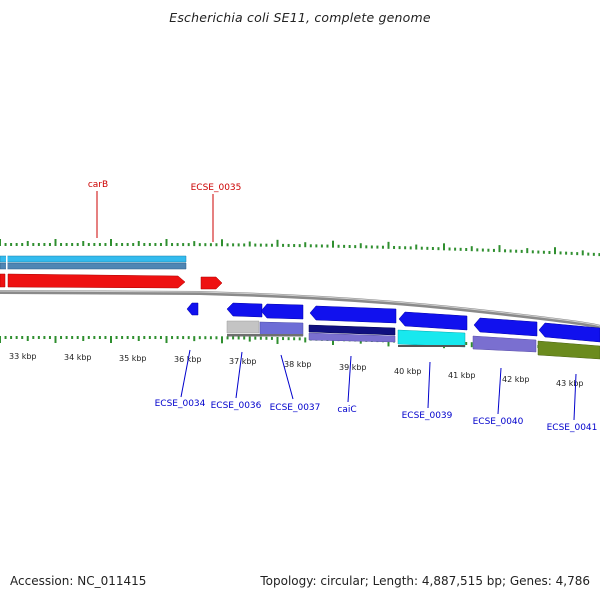 This screenshot has height=600, width=600. Describe the element at coordinates (236, 406) in the screenshot. I see `gene-label-ECSE_0036: ECSE_0036` at that location.